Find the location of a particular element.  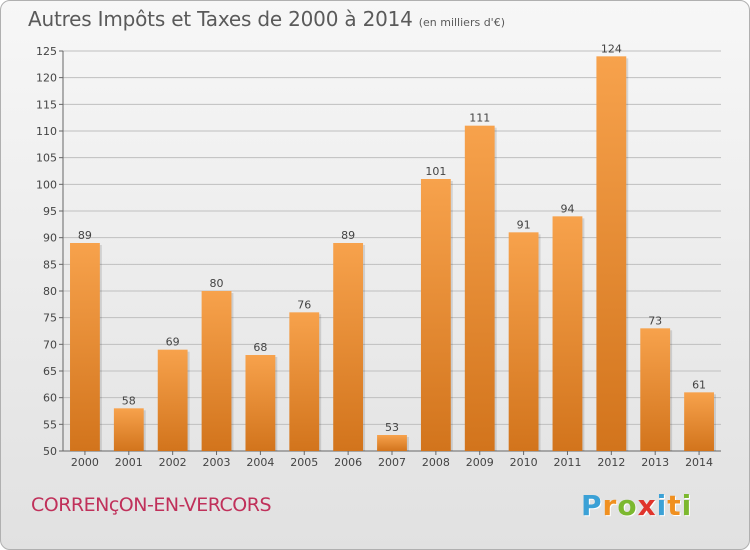

y-tick-label: 70 is located at coordinates (50, 344).